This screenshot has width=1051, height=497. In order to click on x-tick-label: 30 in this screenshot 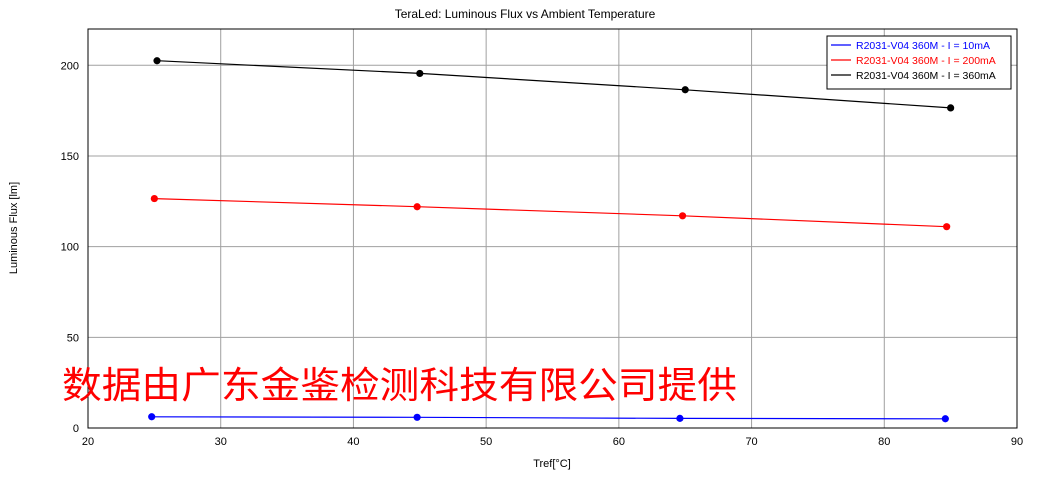, I will do `click(221, 442)`.